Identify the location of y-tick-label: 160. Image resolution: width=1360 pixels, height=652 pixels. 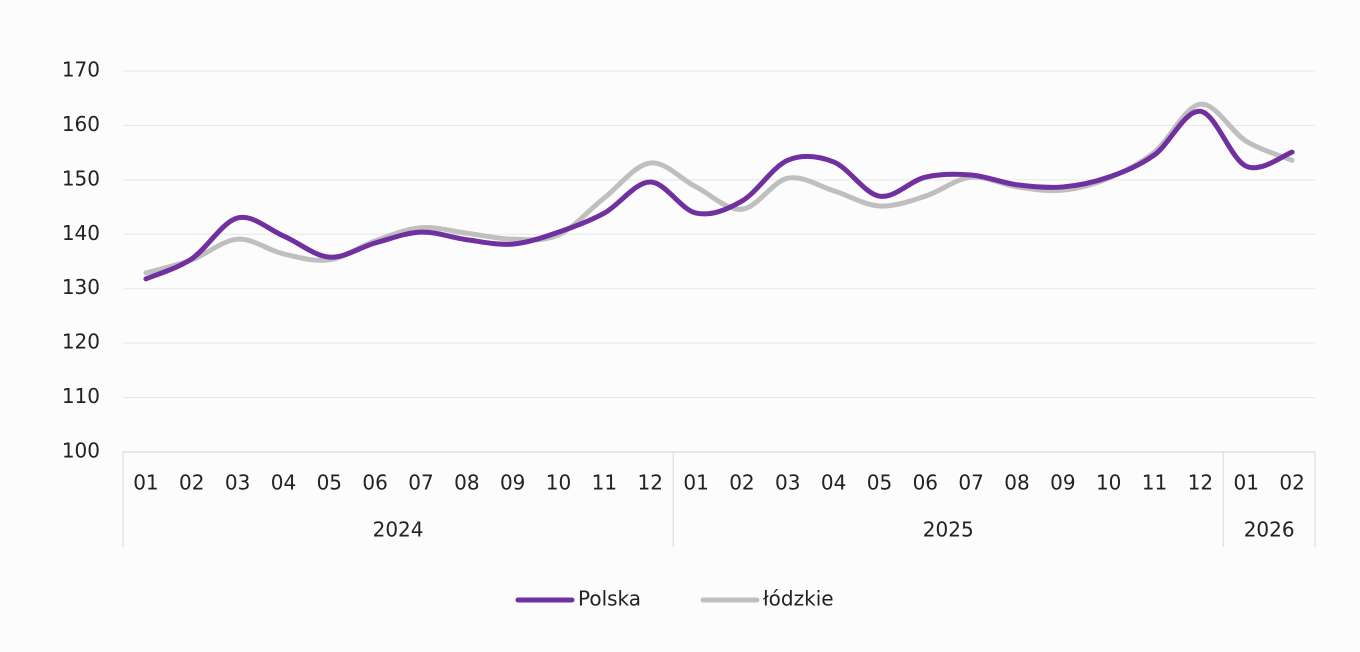
(81, 124).